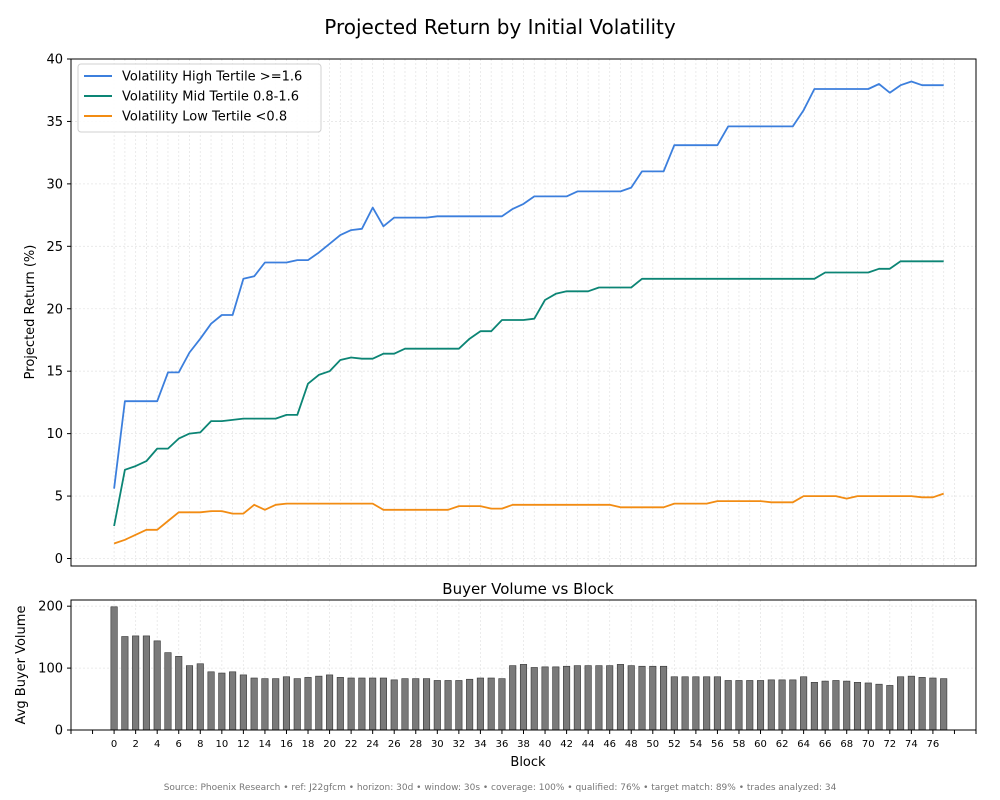 This screenshot has width=1000, height=800. I want to click on y-tick-label: 35, so click(54, 122).